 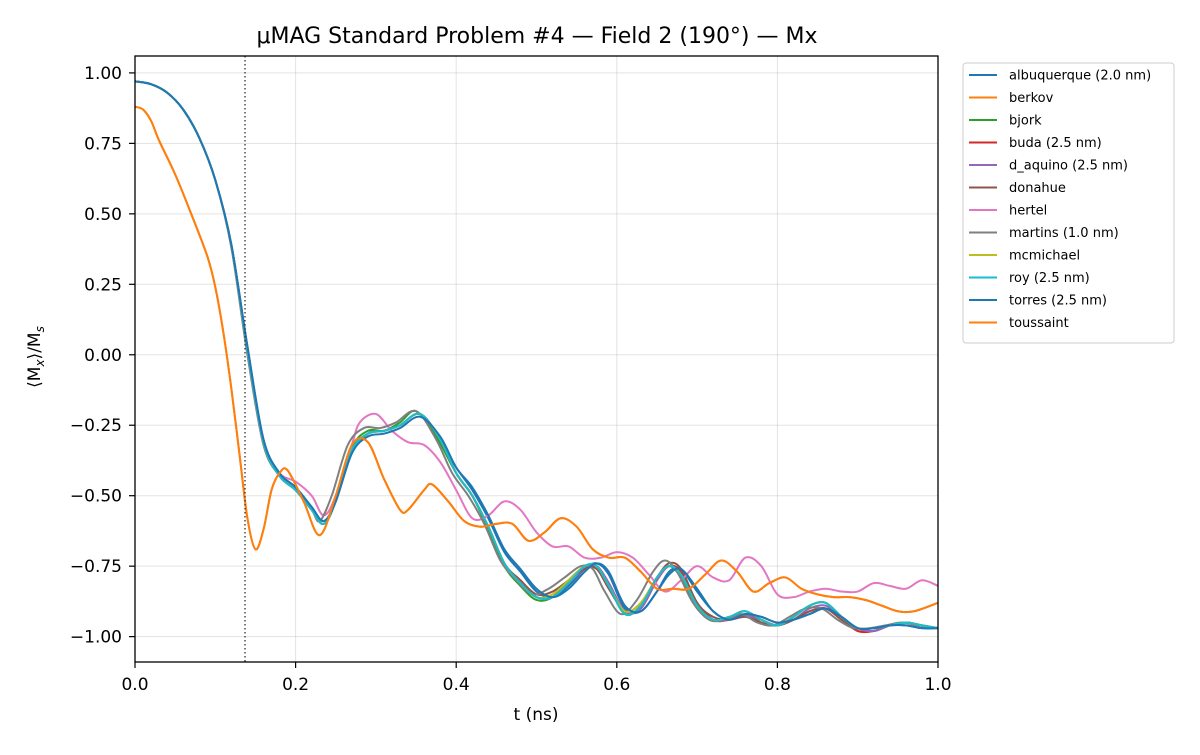 I want to click on y-tick-label: 0.00, so click(x=103, y=356).